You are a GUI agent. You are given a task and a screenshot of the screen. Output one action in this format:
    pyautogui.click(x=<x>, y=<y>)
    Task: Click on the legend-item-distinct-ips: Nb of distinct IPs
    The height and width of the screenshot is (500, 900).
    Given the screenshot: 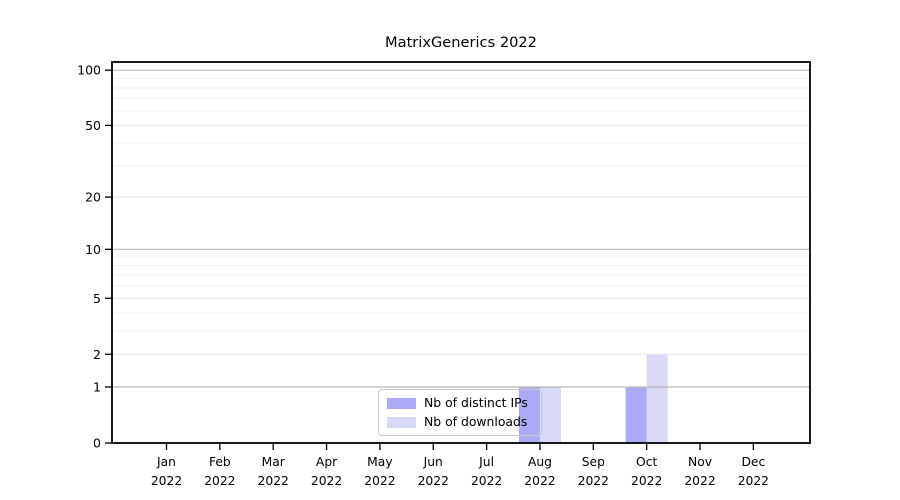 What is the action you would take?
    pyautogui.click(x=460, y=403)
    